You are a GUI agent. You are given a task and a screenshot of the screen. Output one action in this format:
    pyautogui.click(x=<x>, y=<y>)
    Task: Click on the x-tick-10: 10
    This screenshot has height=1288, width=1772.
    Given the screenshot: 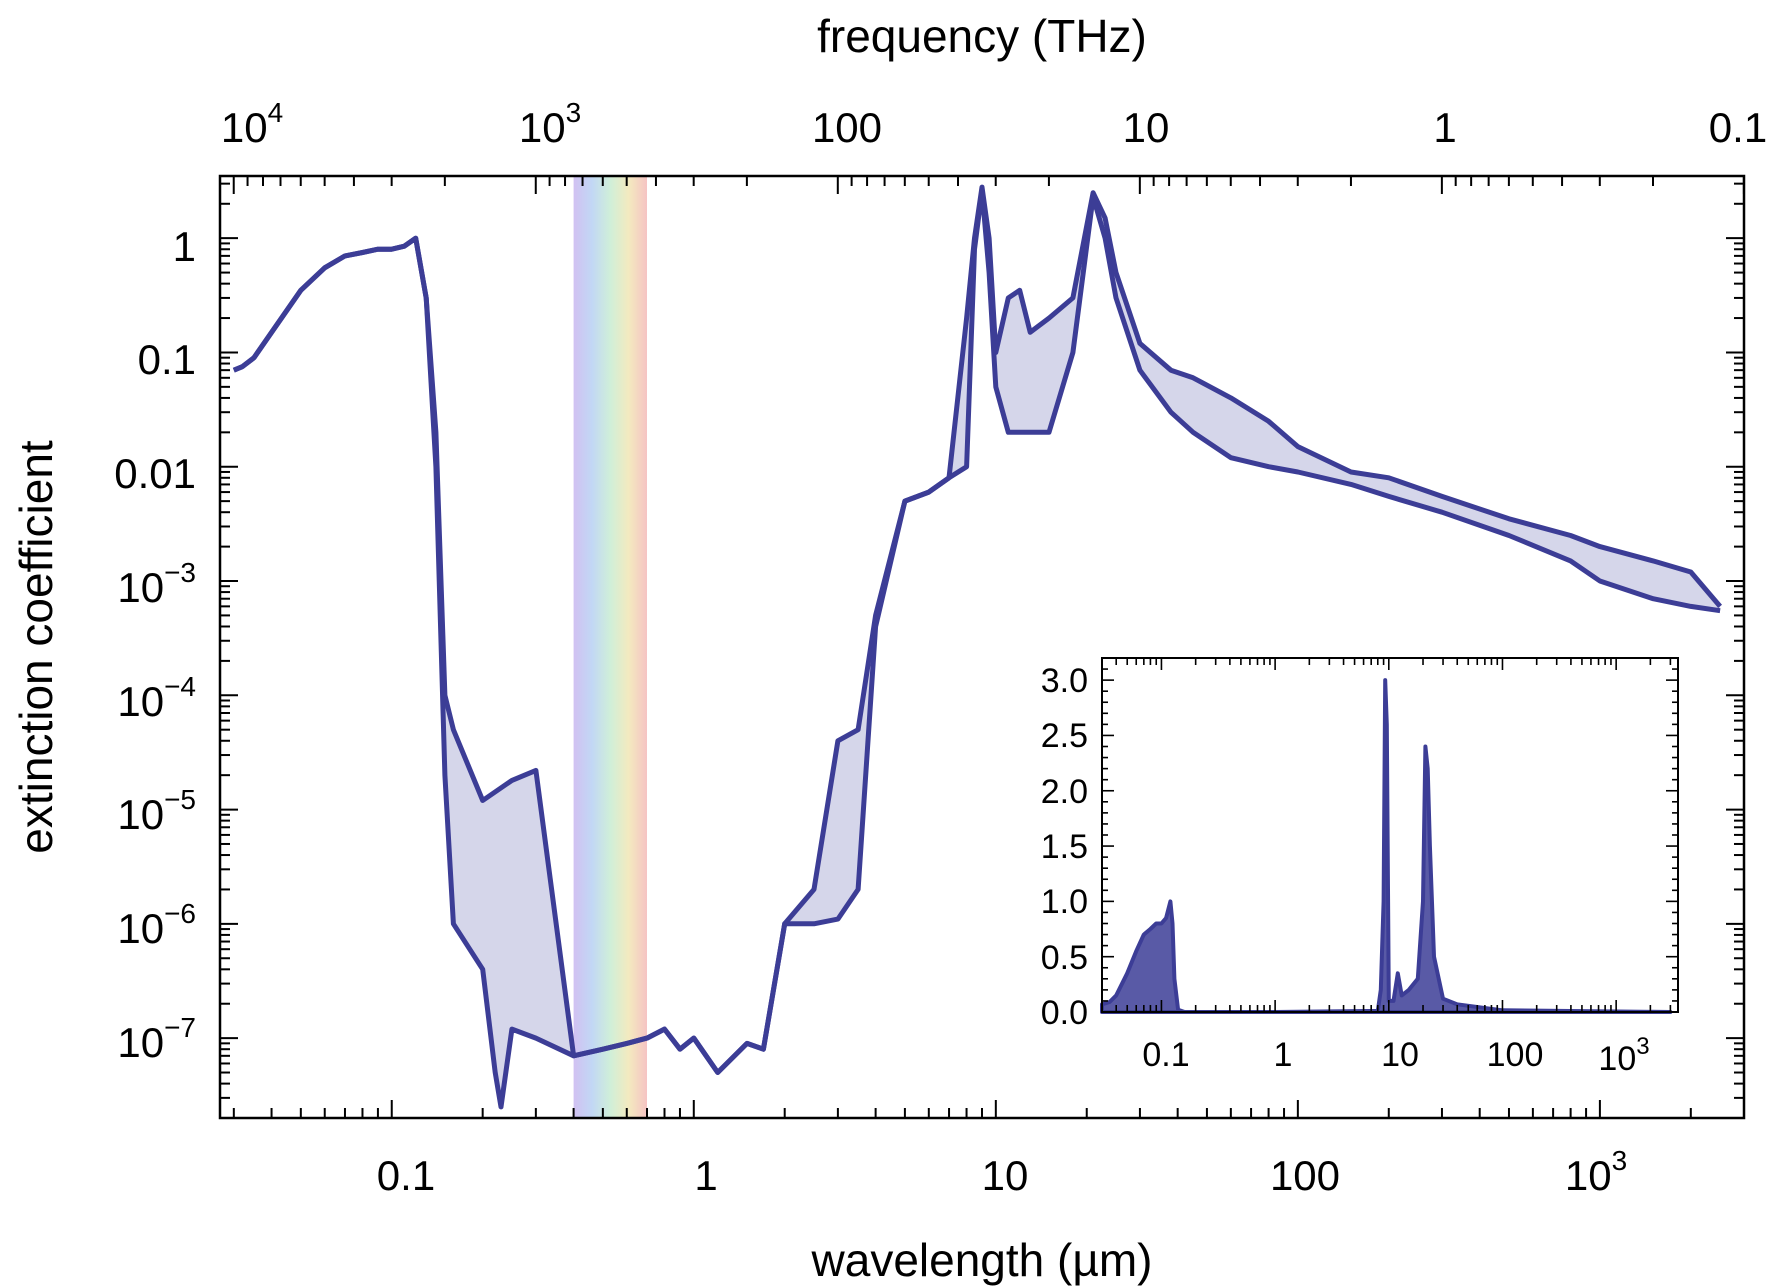 What is the action you would take?
    pyautogui.click(x=1005, y=1175)
    